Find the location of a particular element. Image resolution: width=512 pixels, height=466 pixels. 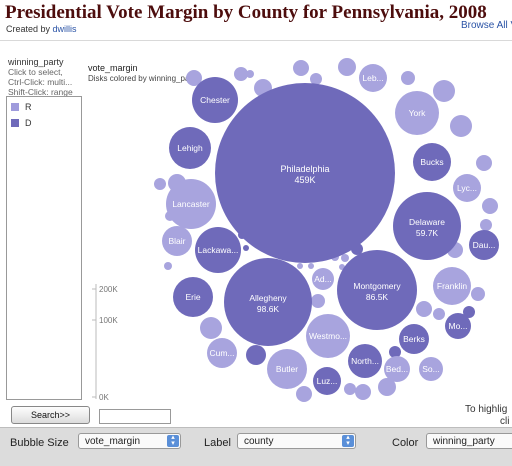

county-bubble-group: Lancaster is located at coordinates (191, 204).